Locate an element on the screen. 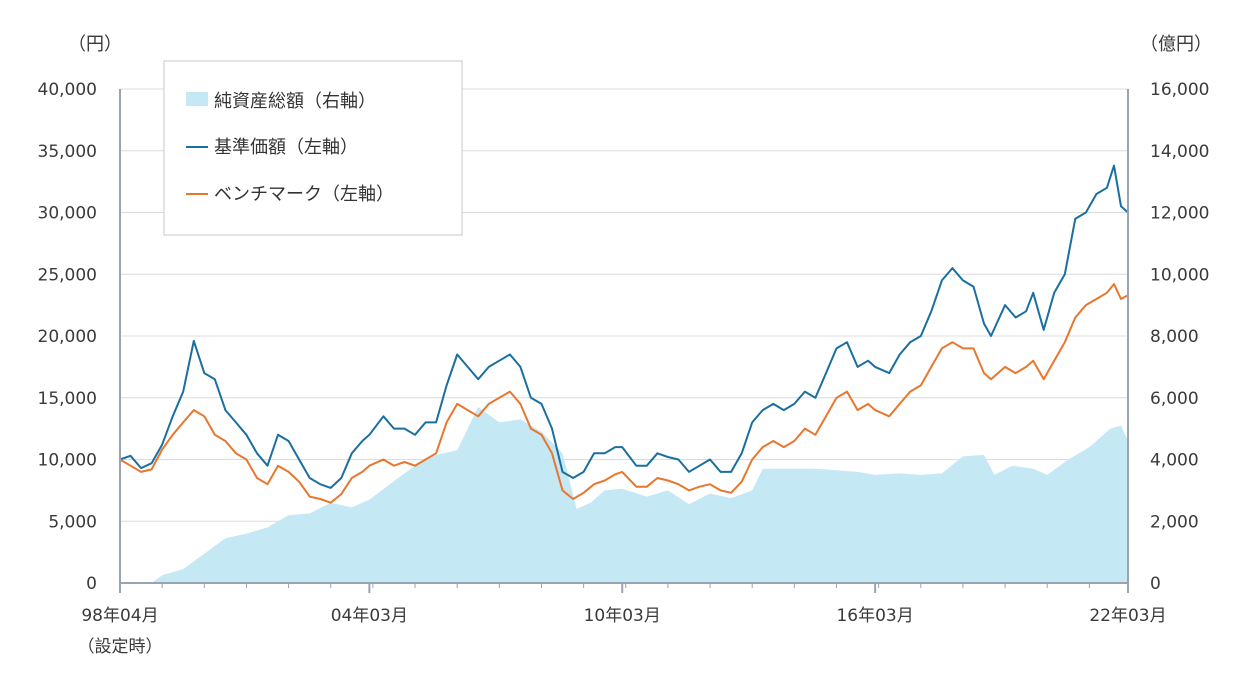 Image resolution: width=1250 pixels, height=680 pixels. left-tick-label: 35,000 is located at coordinates (67, 152).